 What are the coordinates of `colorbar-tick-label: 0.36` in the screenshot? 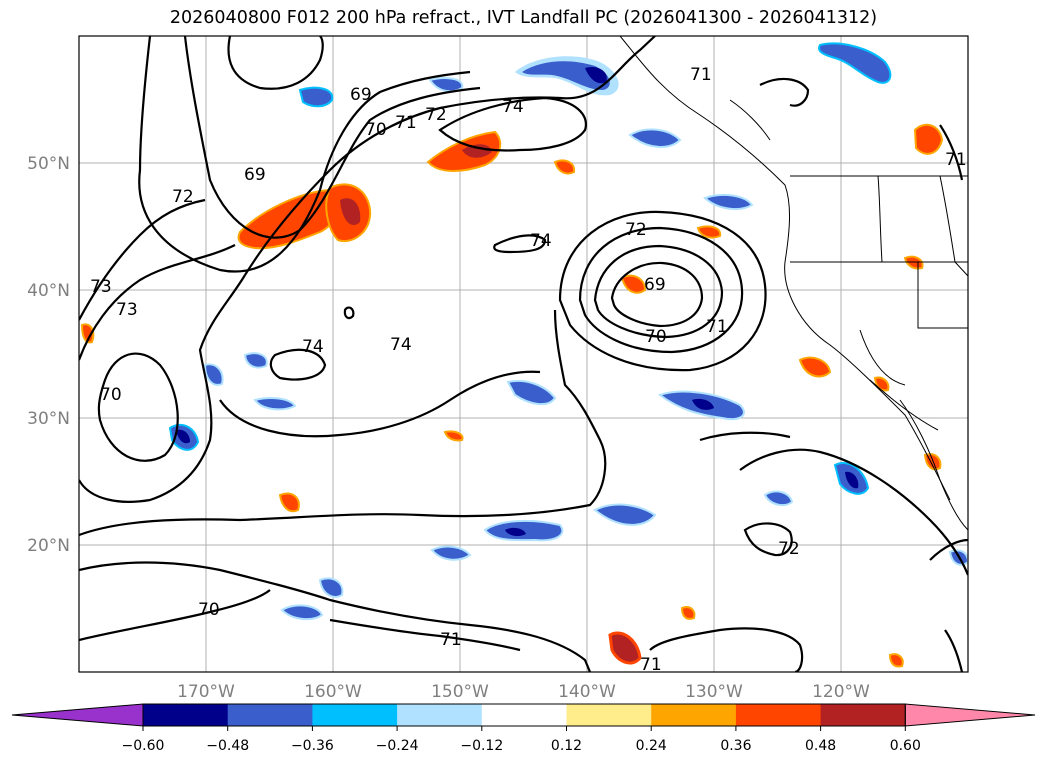 It's located at (735, 746).